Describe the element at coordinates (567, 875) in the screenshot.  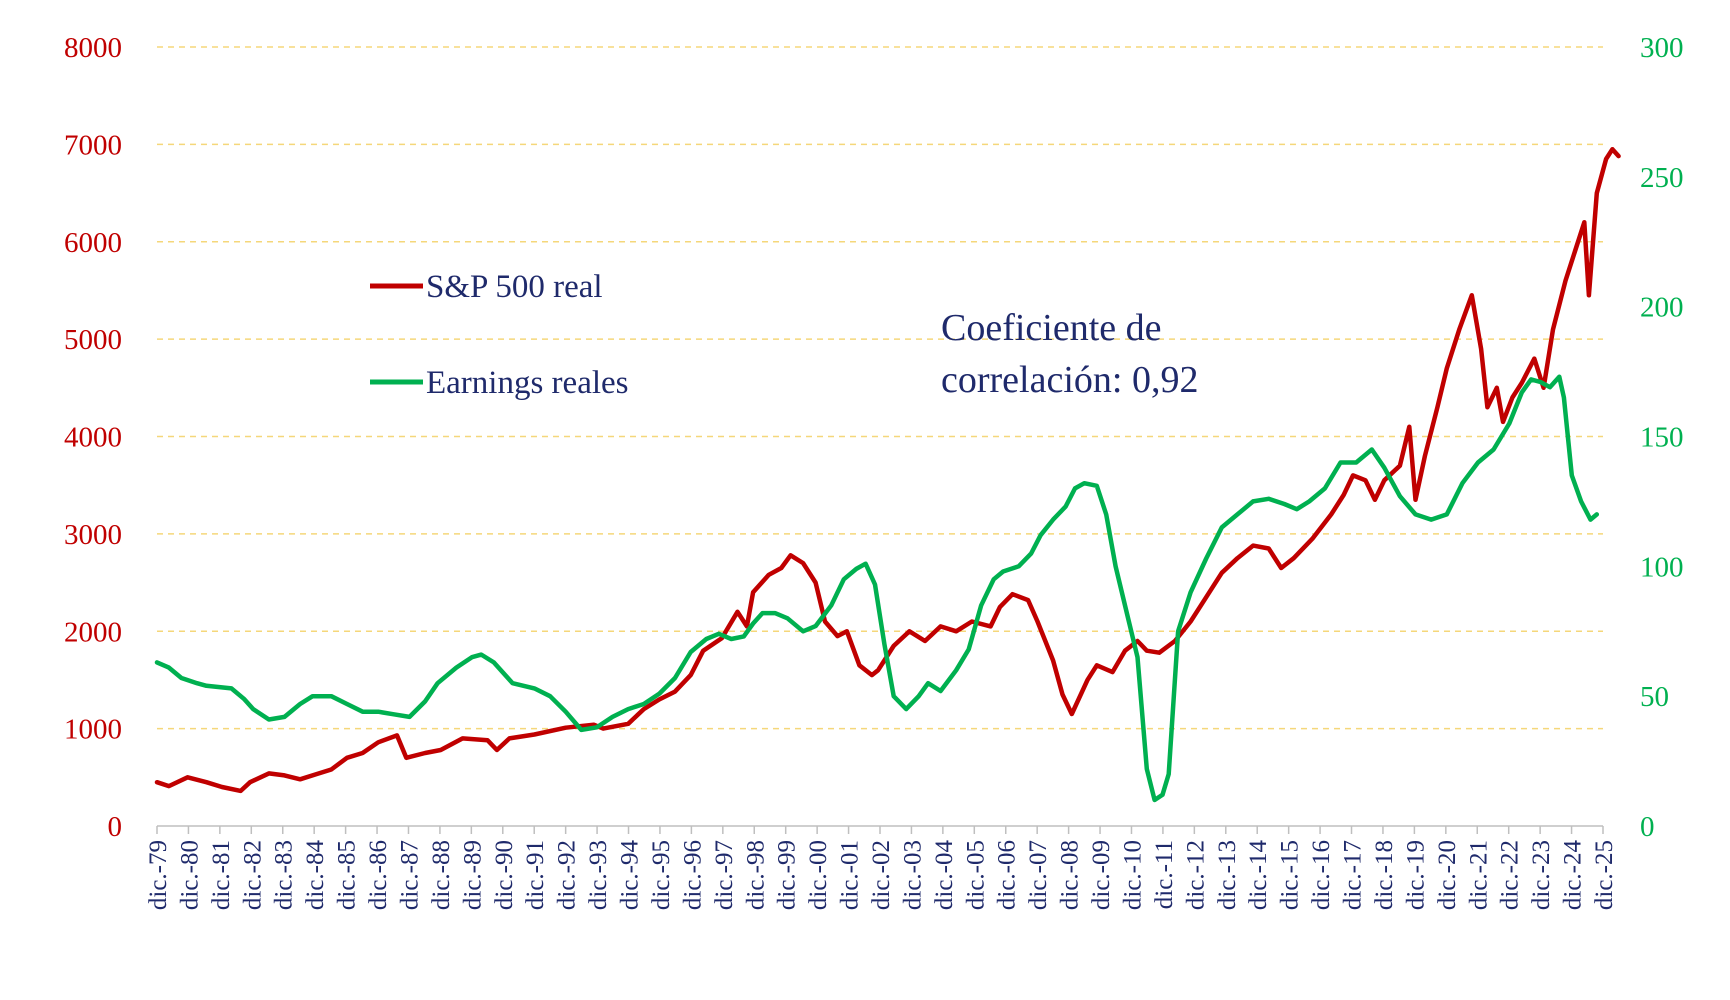
I see `x-tick-label: dic.-92` at that location.